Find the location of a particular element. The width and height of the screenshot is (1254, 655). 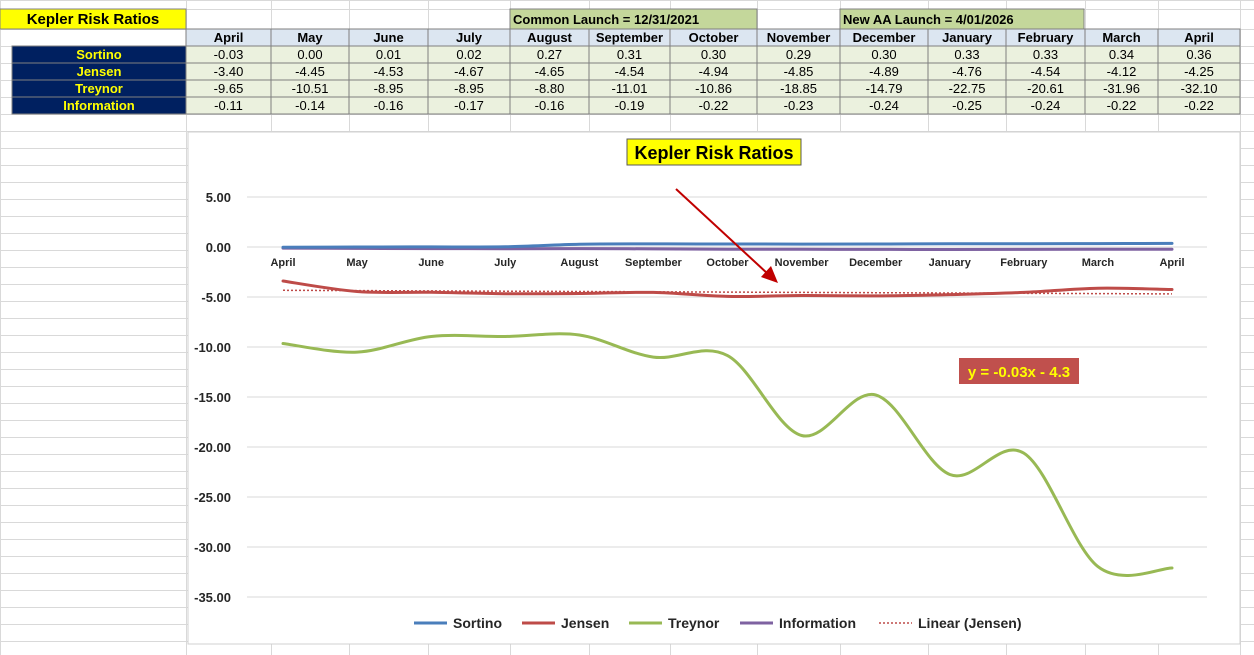

y-tick-label: 0.00 is located at coordinates (218, 247).